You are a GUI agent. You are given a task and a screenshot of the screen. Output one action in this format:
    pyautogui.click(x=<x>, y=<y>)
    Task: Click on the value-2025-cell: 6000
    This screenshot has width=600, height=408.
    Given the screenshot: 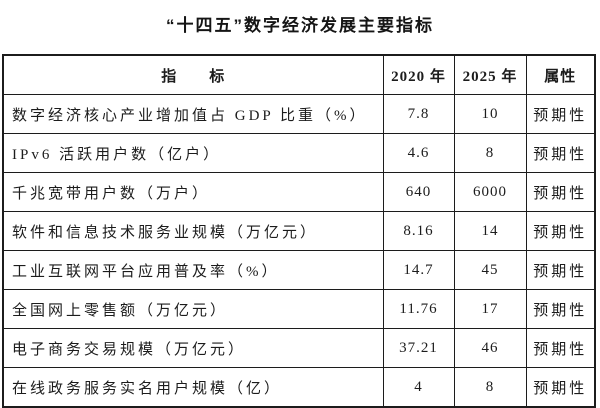 What is the action you would take?
    pyautogui.click(x=490, y=192)
    